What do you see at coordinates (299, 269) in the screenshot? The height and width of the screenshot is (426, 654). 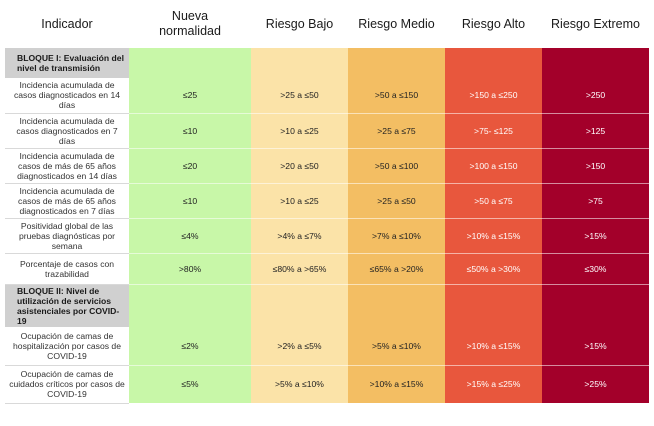 I see `value-riesgo-bajo: ≤80% a >65%` at bounding box center [299, 269].